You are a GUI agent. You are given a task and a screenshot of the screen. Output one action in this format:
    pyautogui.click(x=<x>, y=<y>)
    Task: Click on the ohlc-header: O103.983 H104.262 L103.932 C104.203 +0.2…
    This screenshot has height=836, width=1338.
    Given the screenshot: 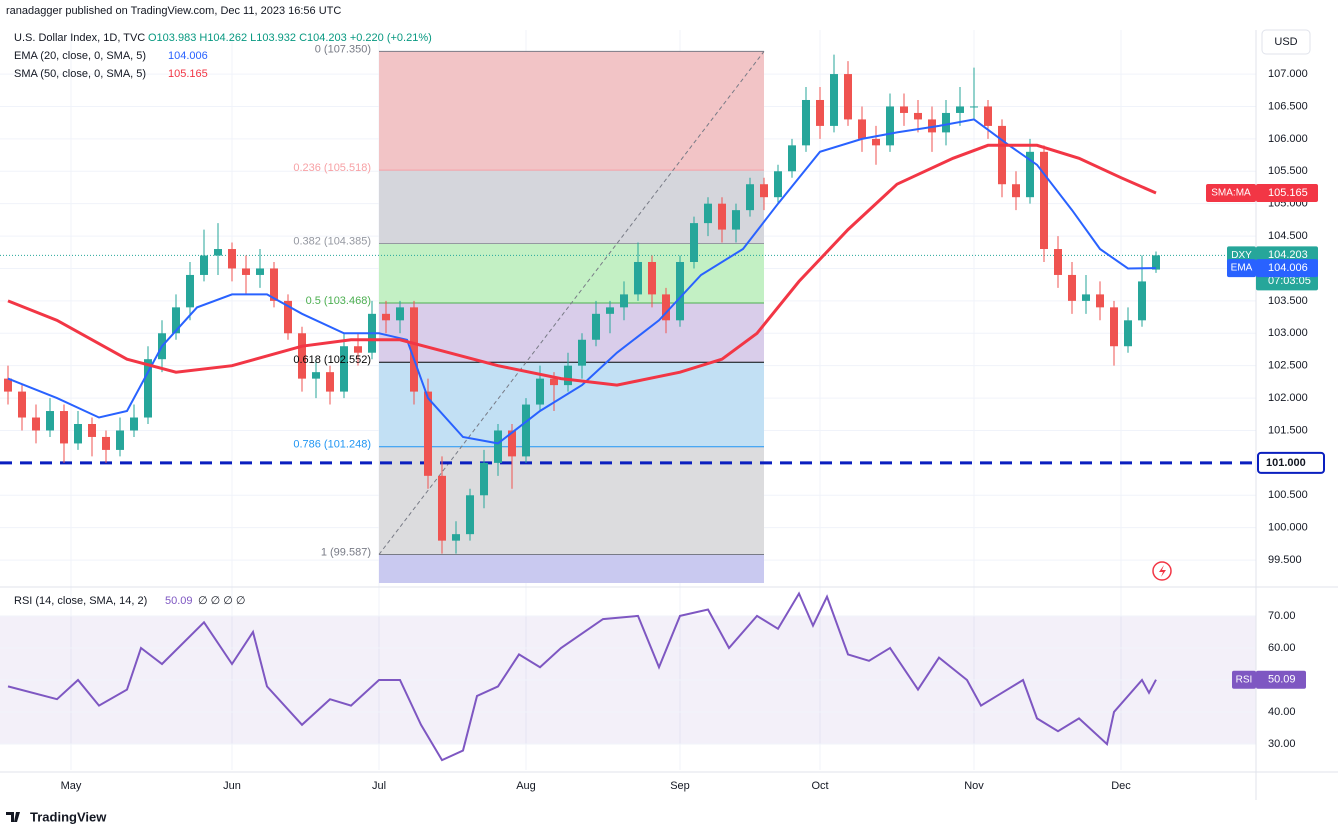 What is the action you would take?
    pyautogui.click(x=290, y=38)
    